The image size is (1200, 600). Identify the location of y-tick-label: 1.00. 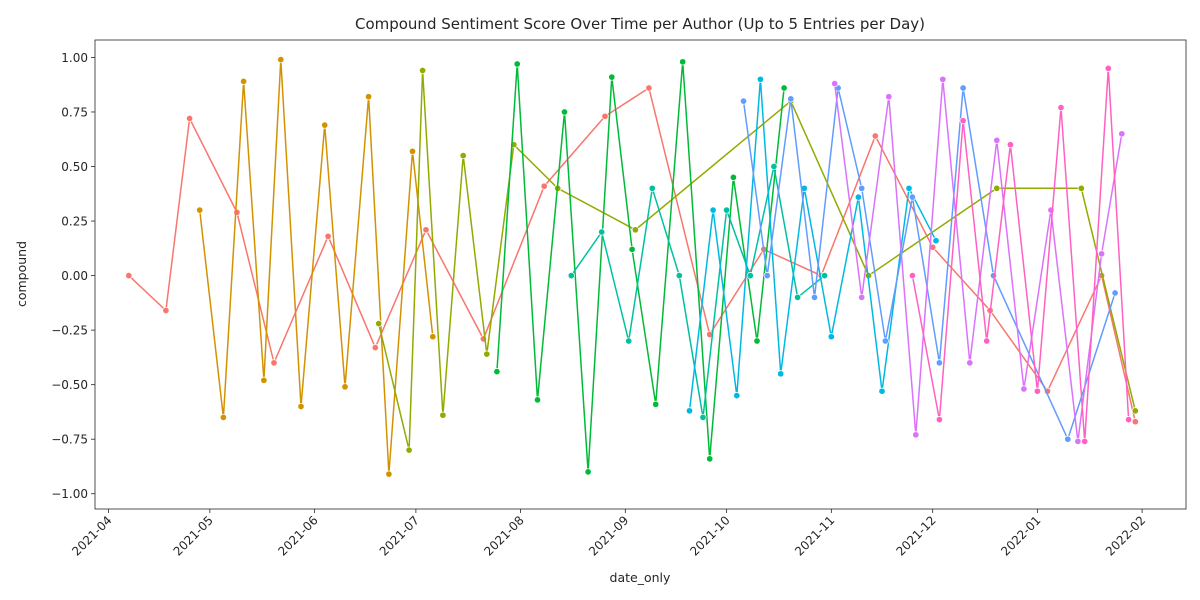
(74, 58).